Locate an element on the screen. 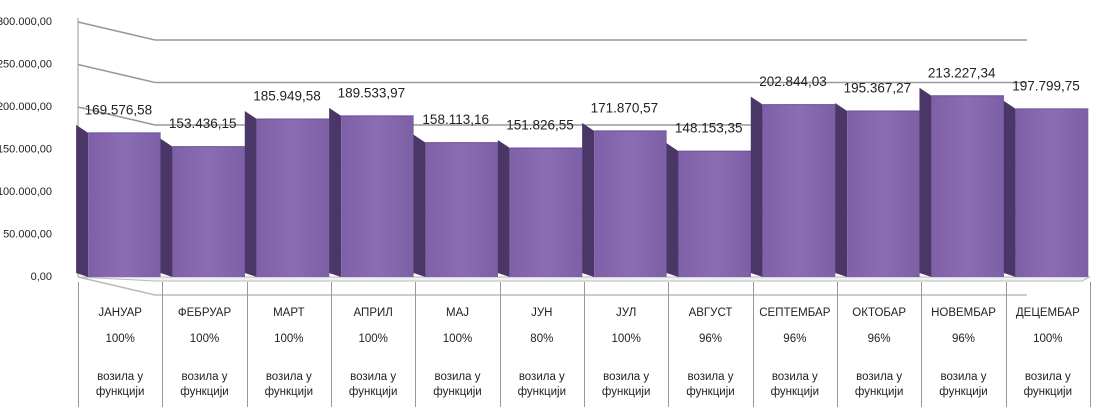 This screenshot has height=407, width=1099. floor is located at coordinates (584, 279).